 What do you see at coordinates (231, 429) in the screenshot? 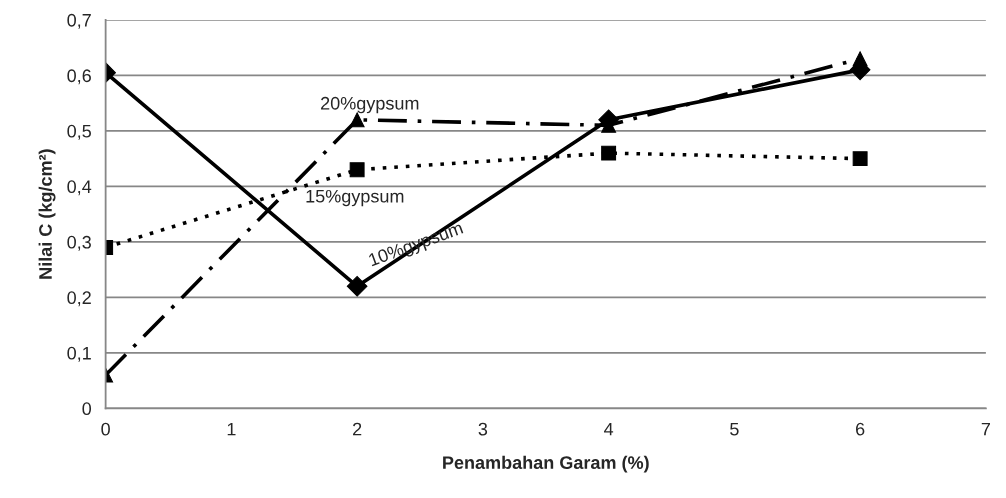
I see `x-tick-label: 1` at bounding box center [231, 429].